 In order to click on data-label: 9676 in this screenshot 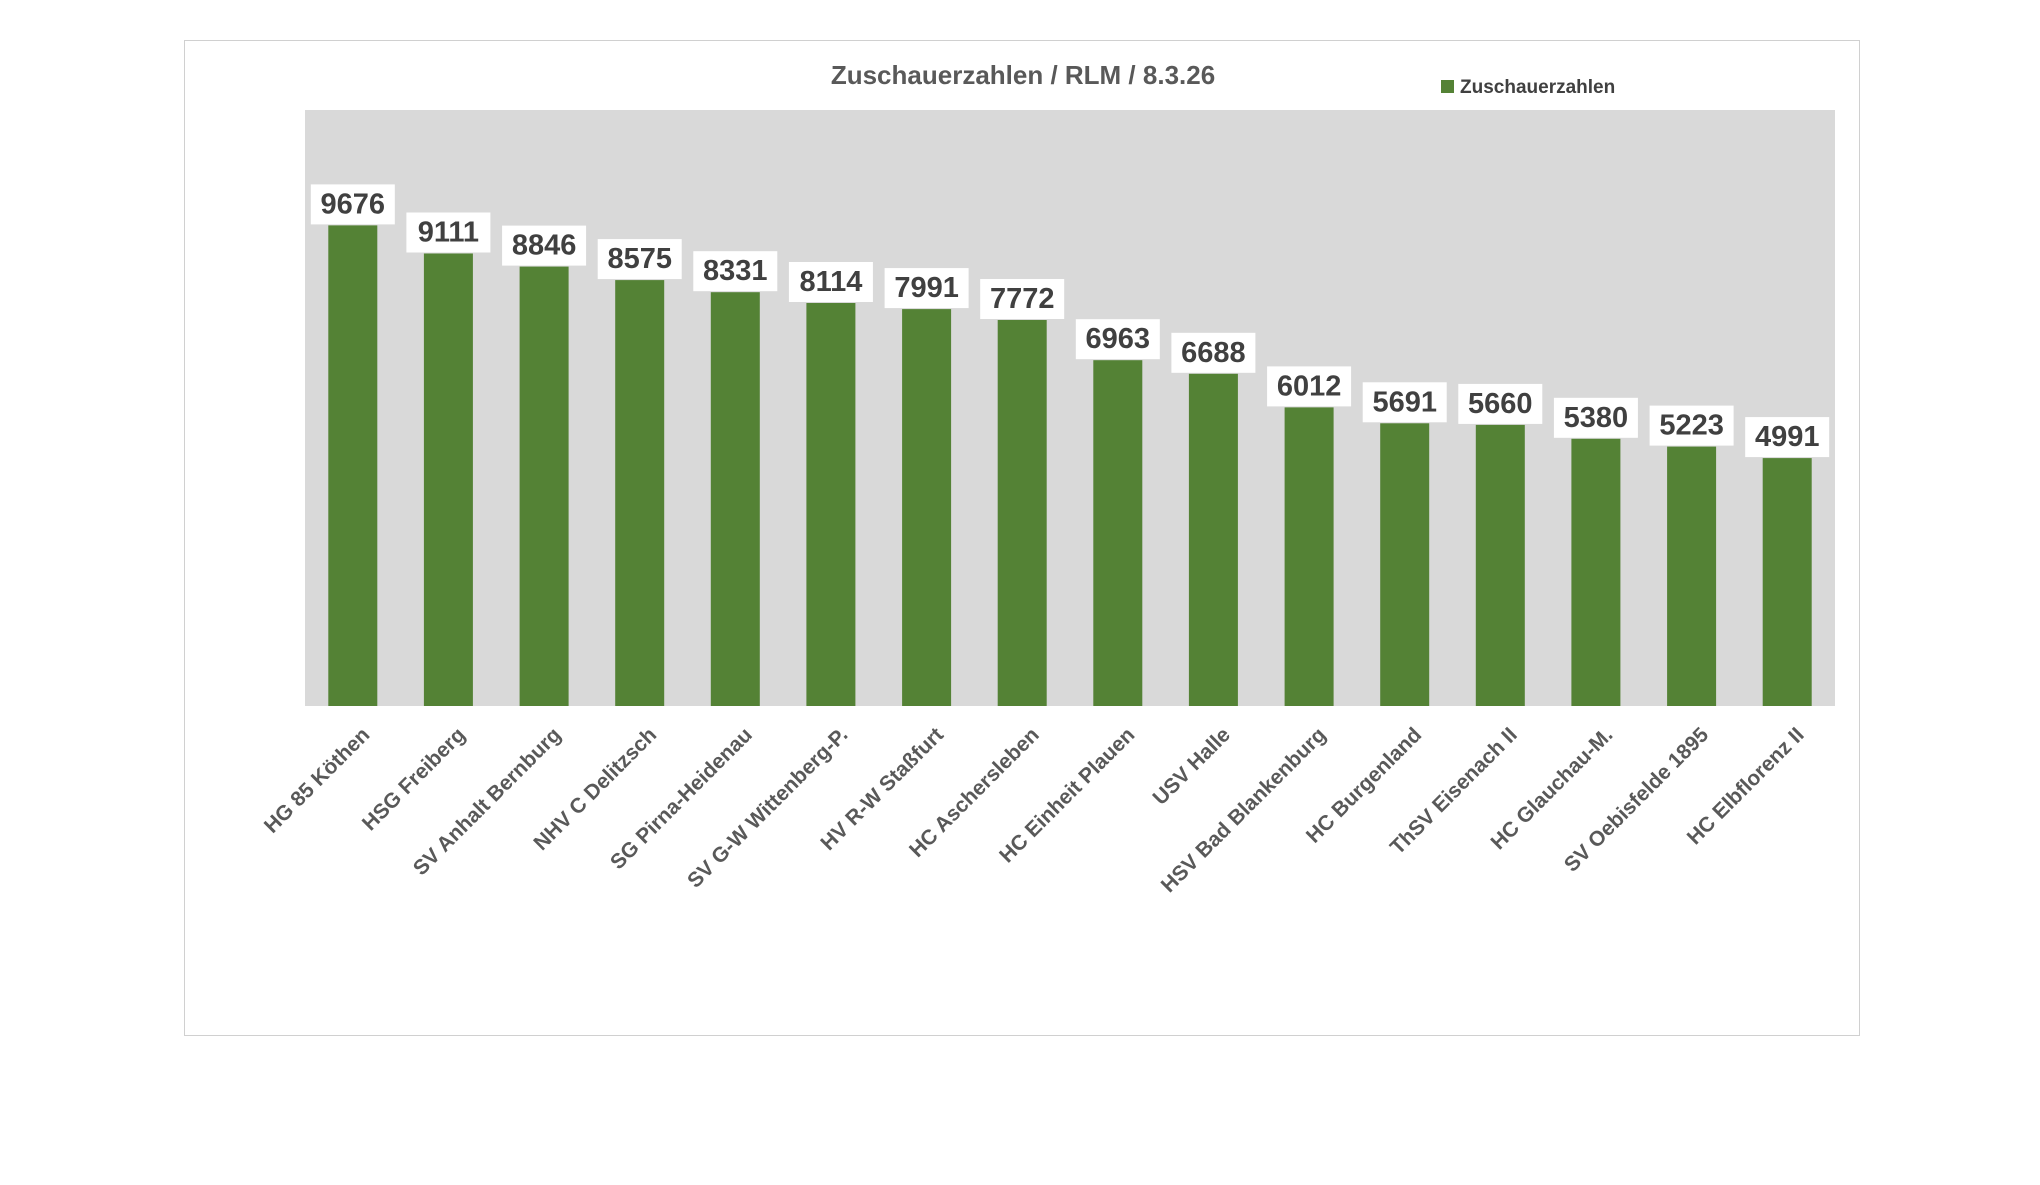, I will do `click(353, 204)`.